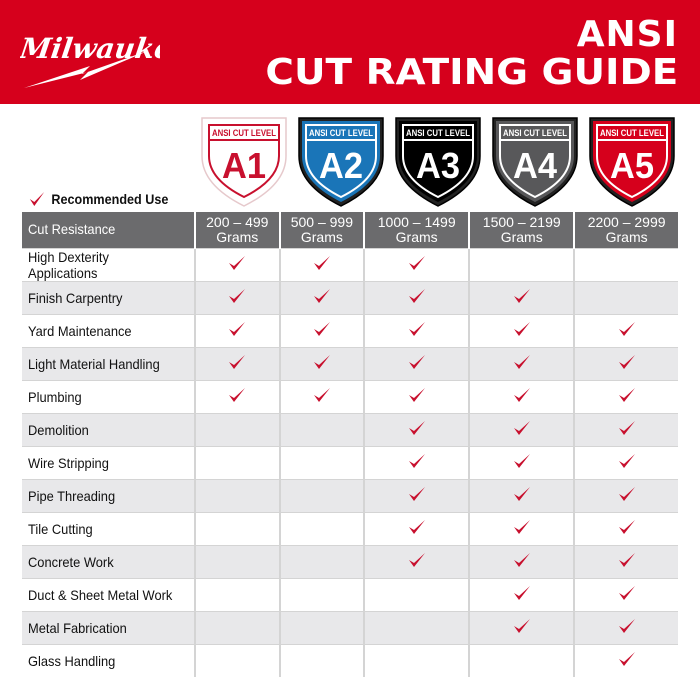 The width and height of the screenshot is (700, 700). I want to click on shield-code: A3, so click(438, 165).